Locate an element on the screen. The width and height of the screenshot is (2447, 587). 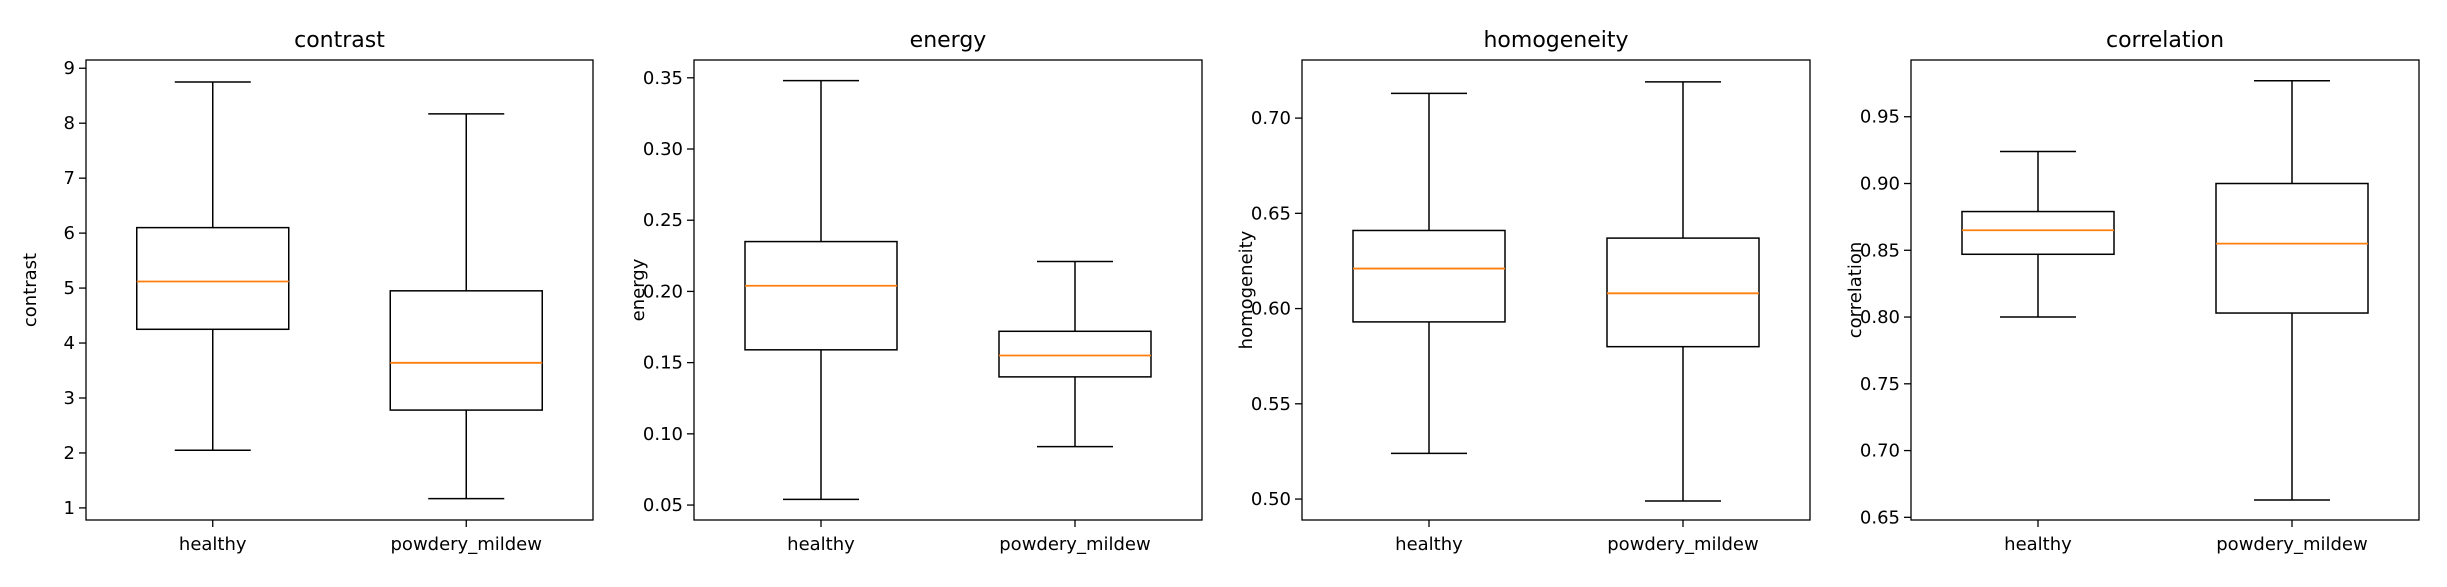
y-tick-label: 0.75 is located at coordinates (1880, 384).